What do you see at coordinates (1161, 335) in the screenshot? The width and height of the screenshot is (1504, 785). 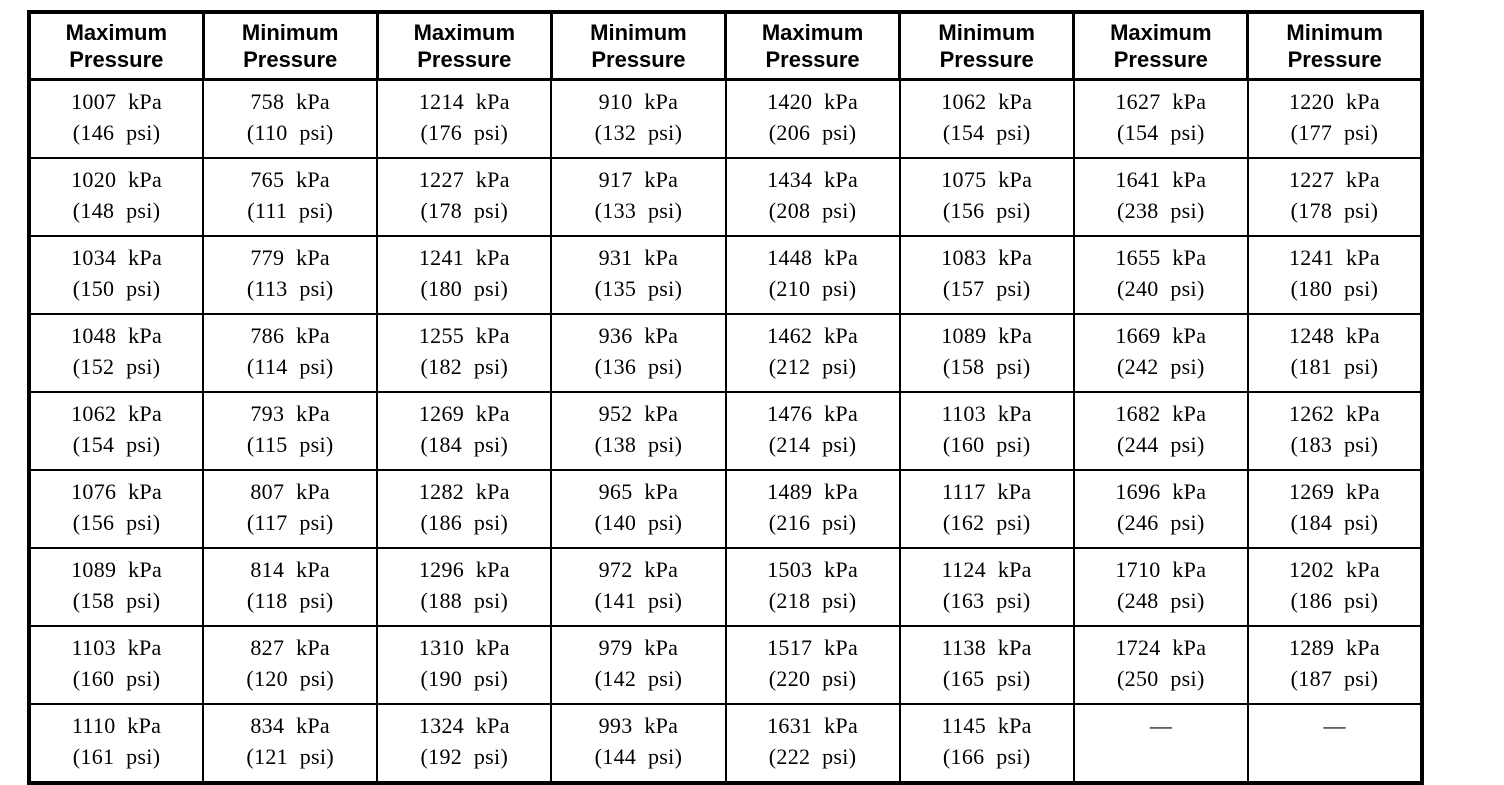 I see `pressure-kpa-value: 1669 kPa` at bounding box center [1161, 335].